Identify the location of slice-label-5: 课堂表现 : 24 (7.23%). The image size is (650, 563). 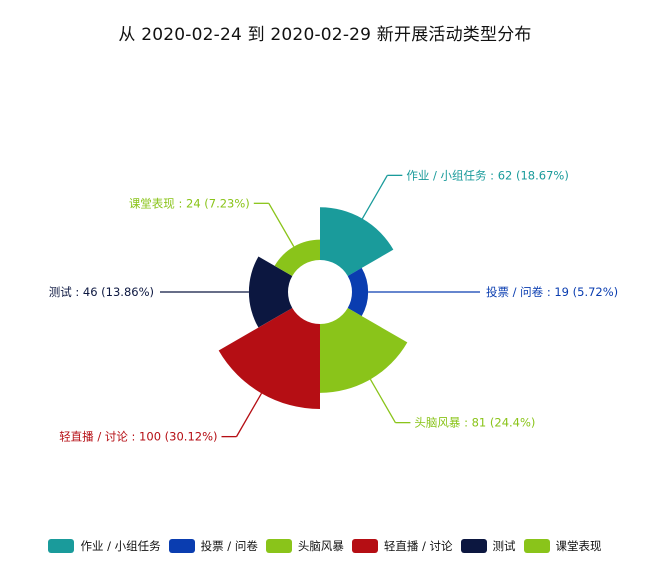
(189, 203).